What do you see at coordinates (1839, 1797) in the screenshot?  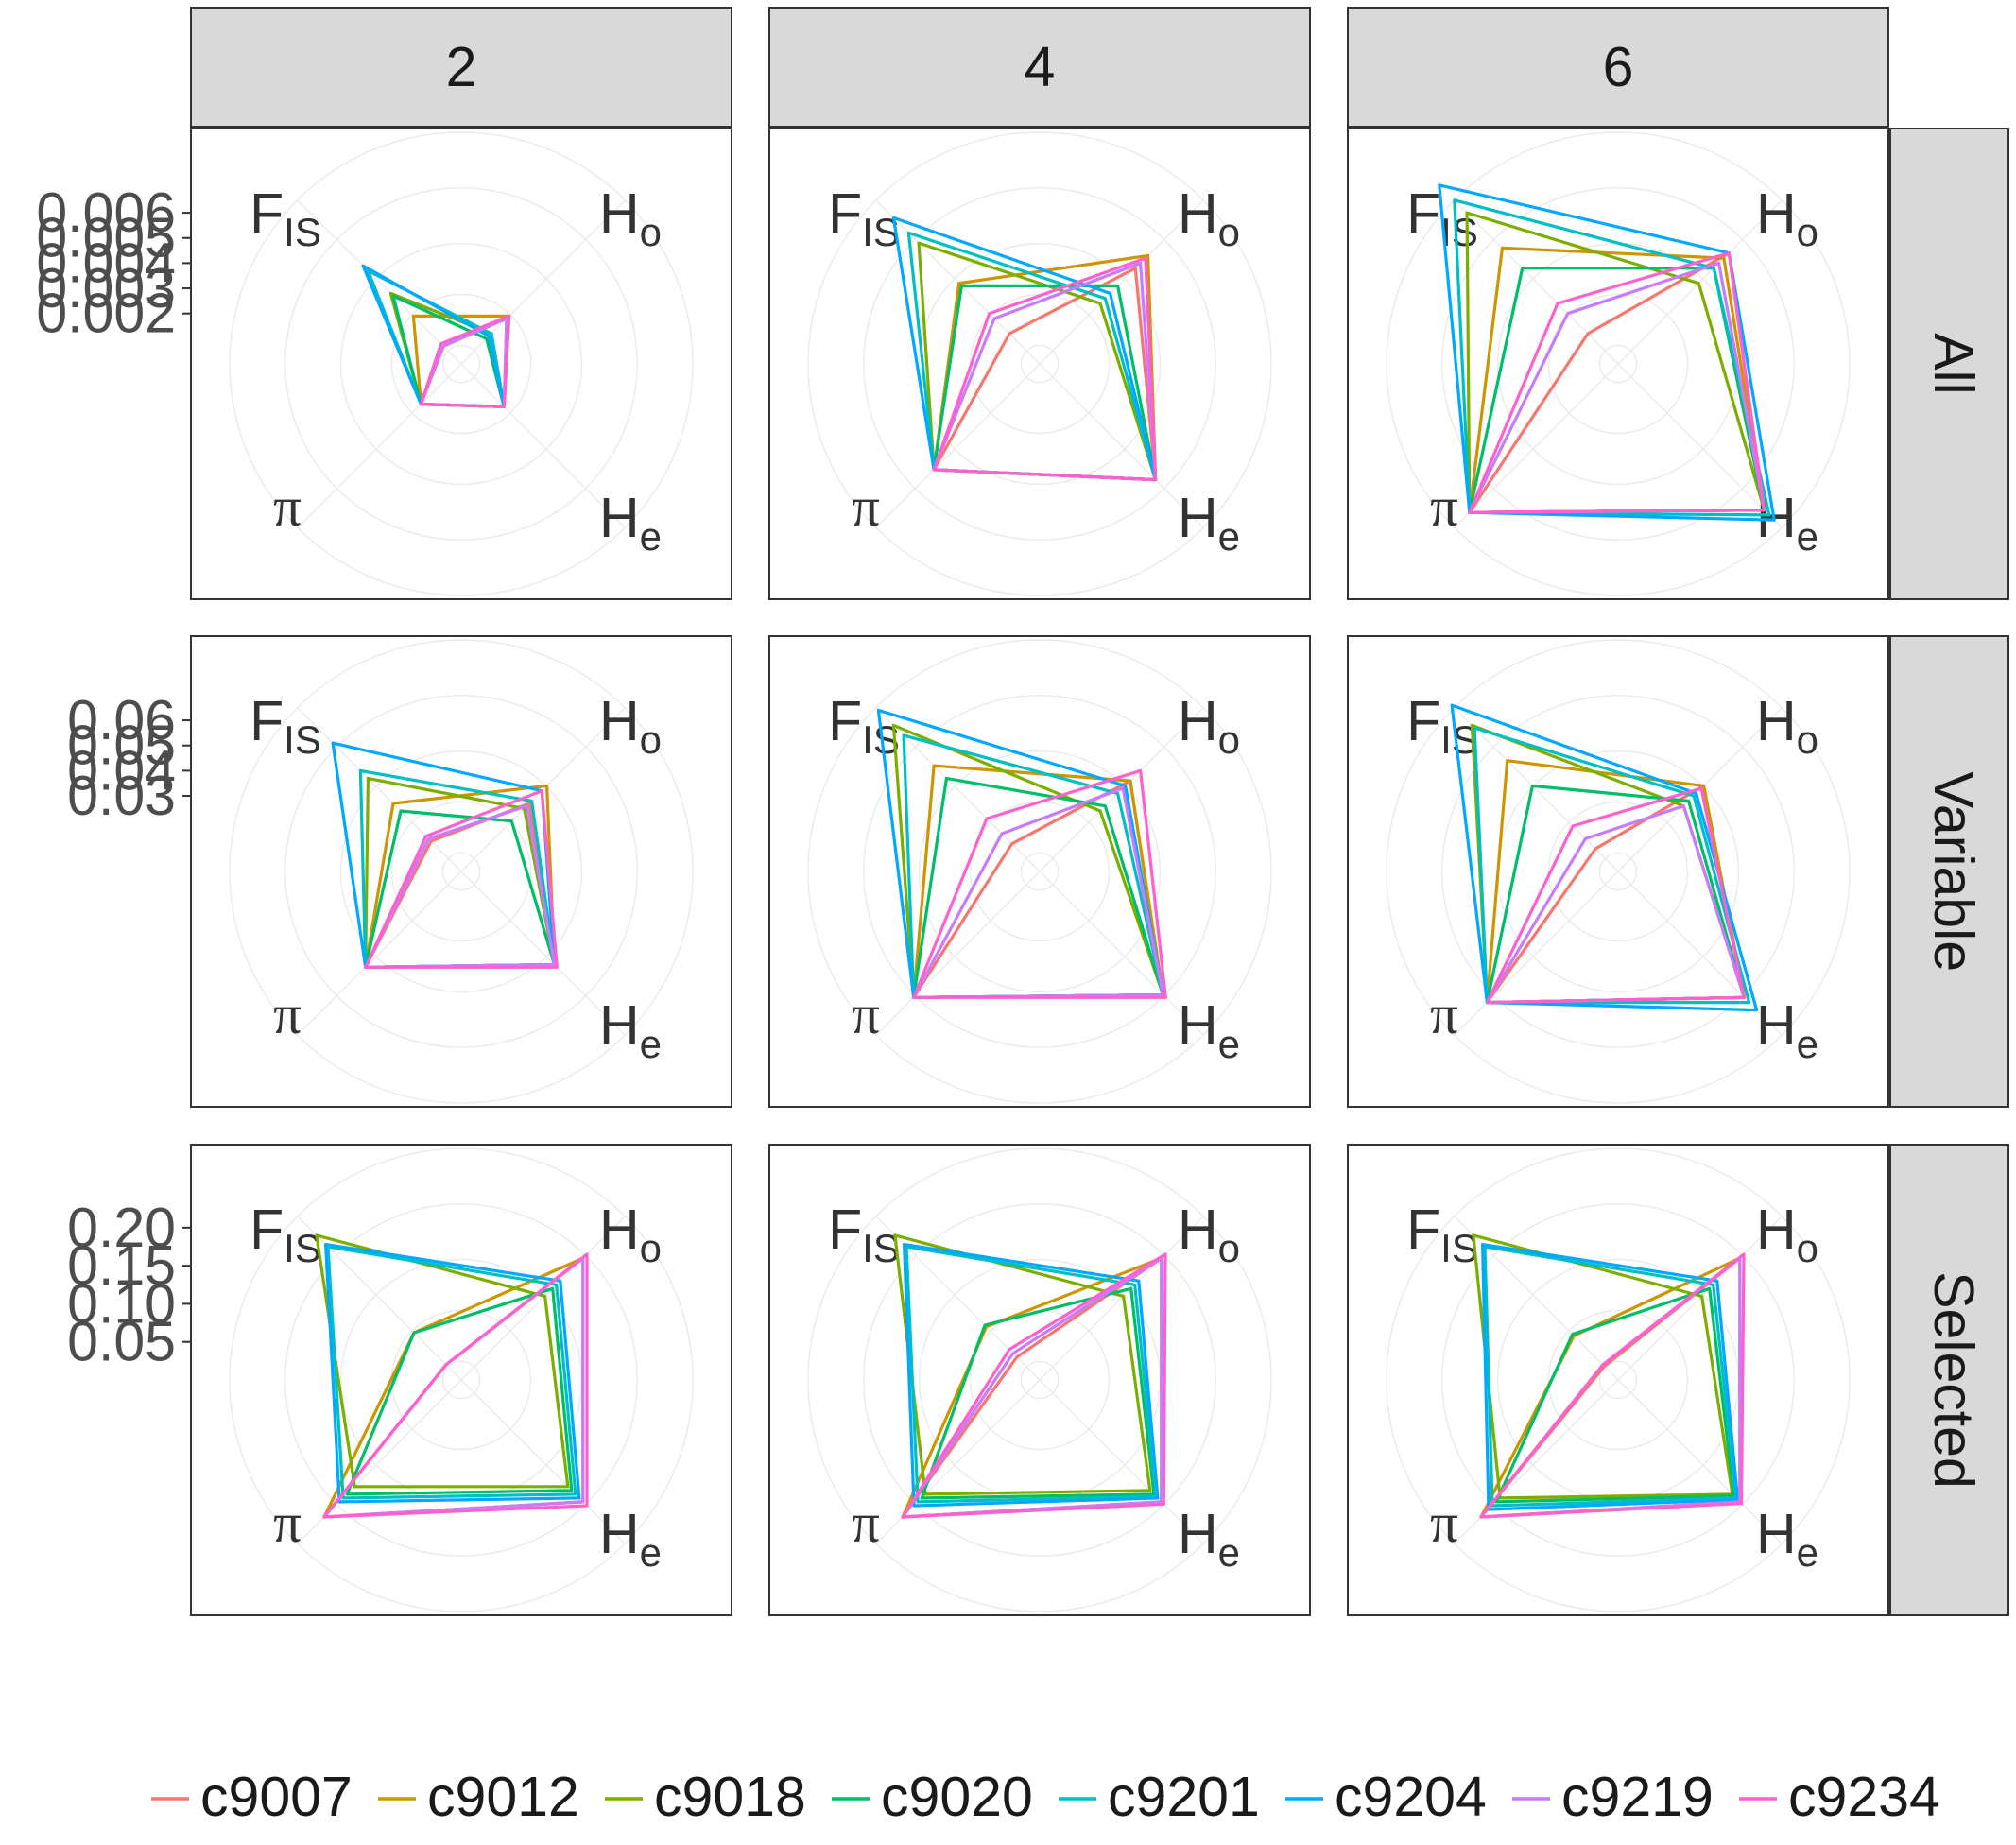 I see `legend-item: c9234` at bounding box center [1839, 1797].